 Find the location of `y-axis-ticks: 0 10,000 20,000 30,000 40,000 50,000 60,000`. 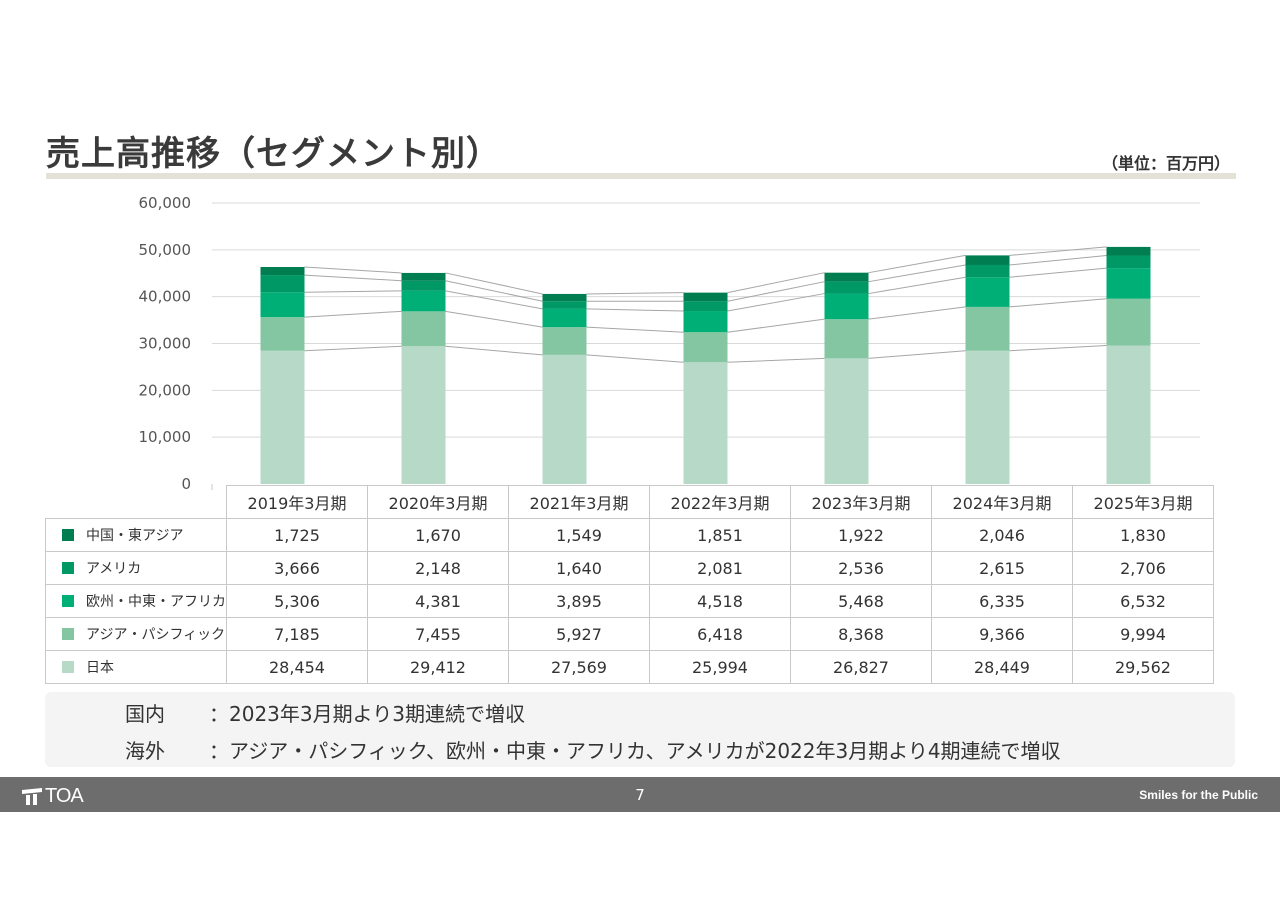

y-axis-ticks: 0 10,000 20,000 30,000 40,000 50,000 60,000 is located at coordinates (165, 342).